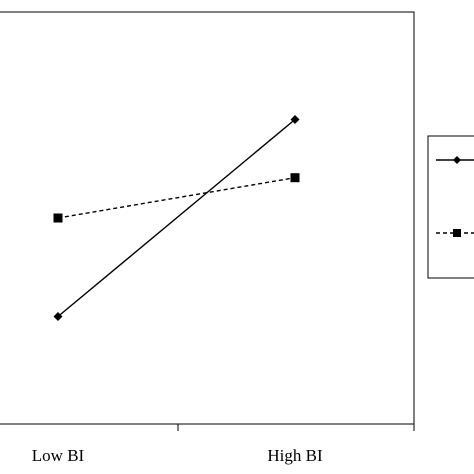 The height and width of the screenshot is (474, 474). What do you see at coordinates (176, 198) in the screenshot?
I see `series-1-line` at bounding box center [176, 198].